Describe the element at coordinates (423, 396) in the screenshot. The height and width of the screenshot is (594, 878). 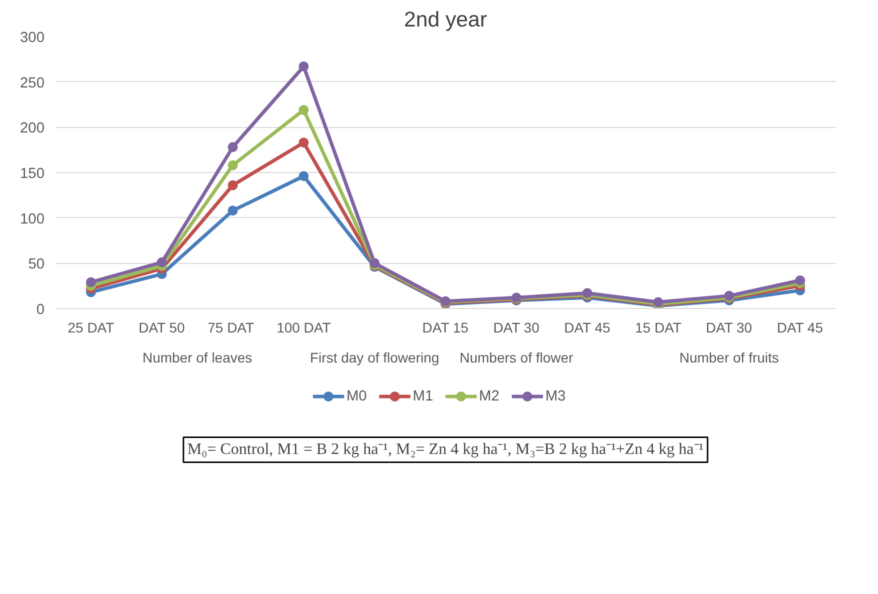
I see `legend-label: M1` at that location.